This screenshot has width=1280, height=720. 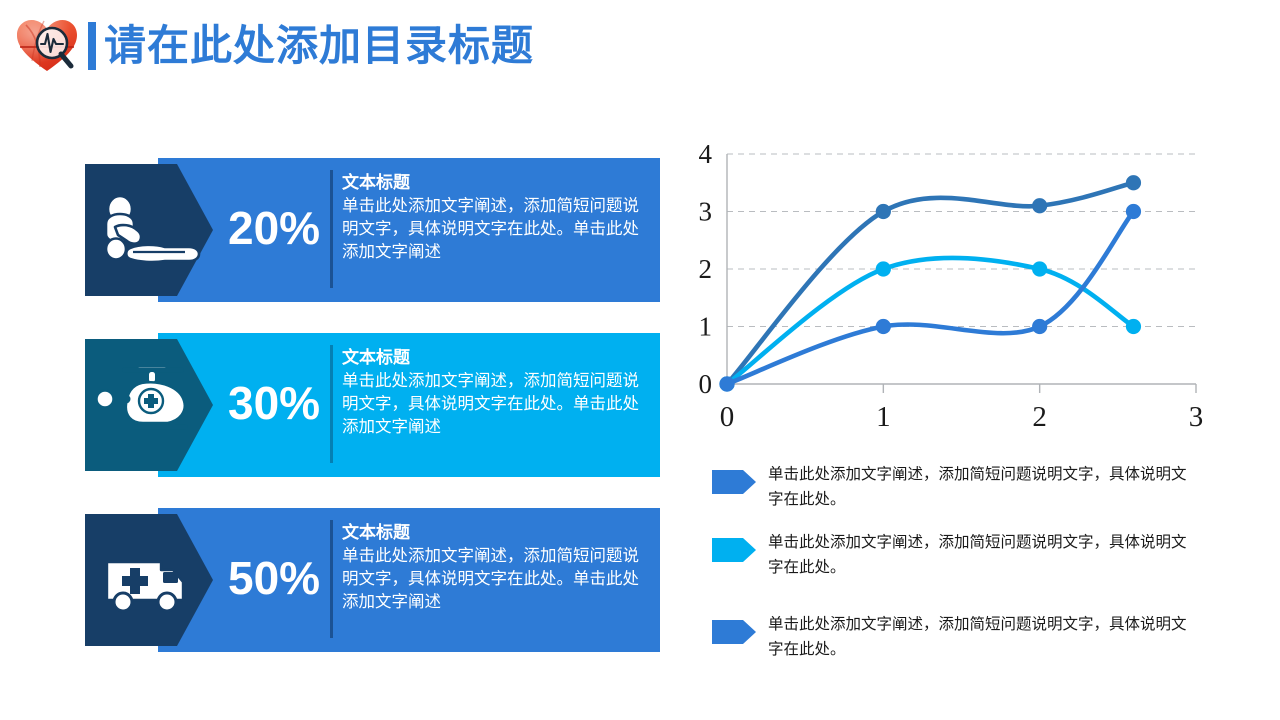 I want to click on x-axis-tick-label: 1, so click(x=883, y=417).